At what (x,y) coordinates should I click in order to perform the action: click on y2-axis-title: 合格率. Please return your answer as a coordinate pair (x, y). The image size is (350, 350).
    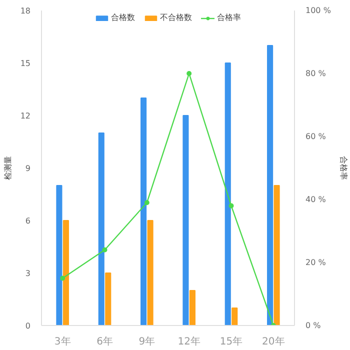
    Looking at the image, I should click on (343, 168).